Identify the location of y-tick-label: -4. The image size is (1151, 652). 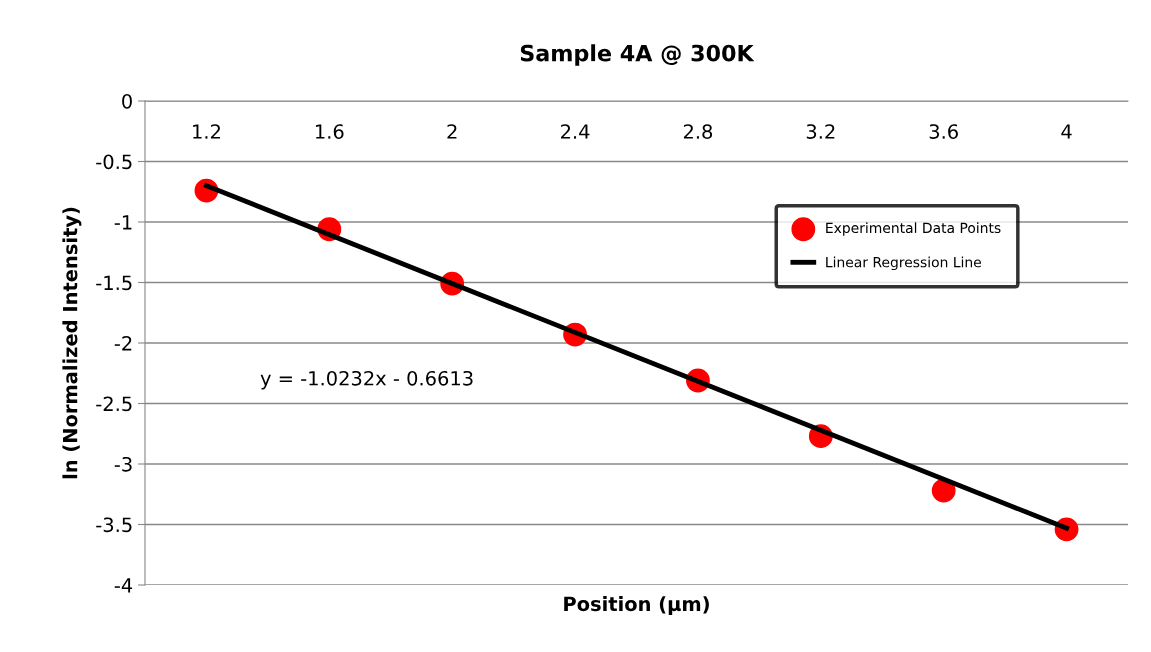
(123, 585).